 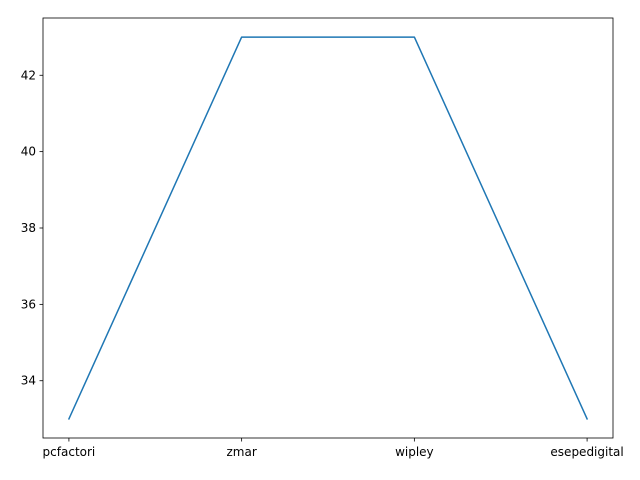 What do you see at coordinates (69, 452) in the screenshot?
I see `x-tick-label: pcfactori` at bounding box center [69, 452].